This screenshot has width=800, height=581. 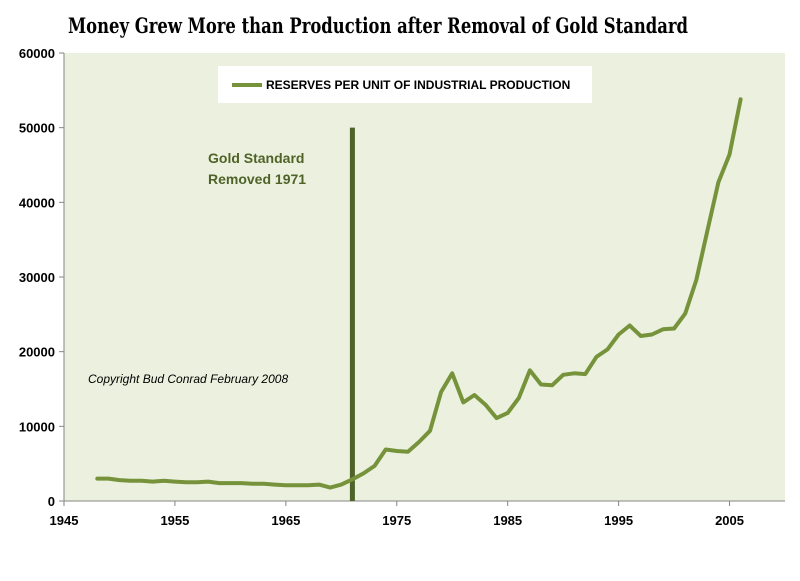 What do you see at coordinates (37, 128) in the screenshot?
I see `y-tick-label: 50000` at bounding box center [37, 128].